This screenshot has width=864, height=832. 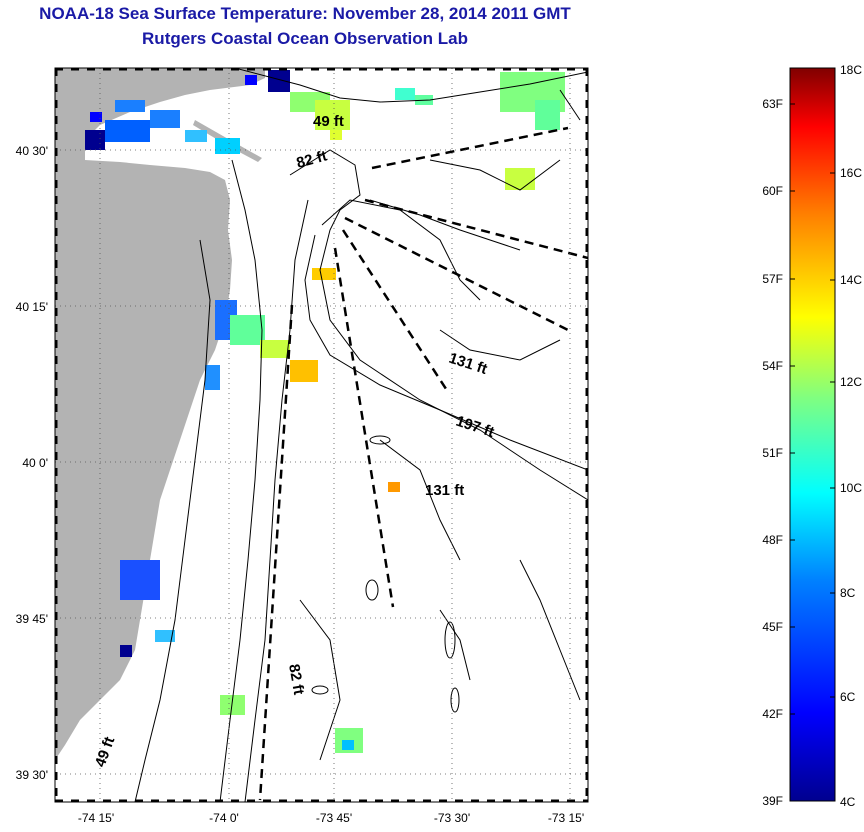 I want to click on colorbar-f-54: 54F, so click(x=772, y=366).